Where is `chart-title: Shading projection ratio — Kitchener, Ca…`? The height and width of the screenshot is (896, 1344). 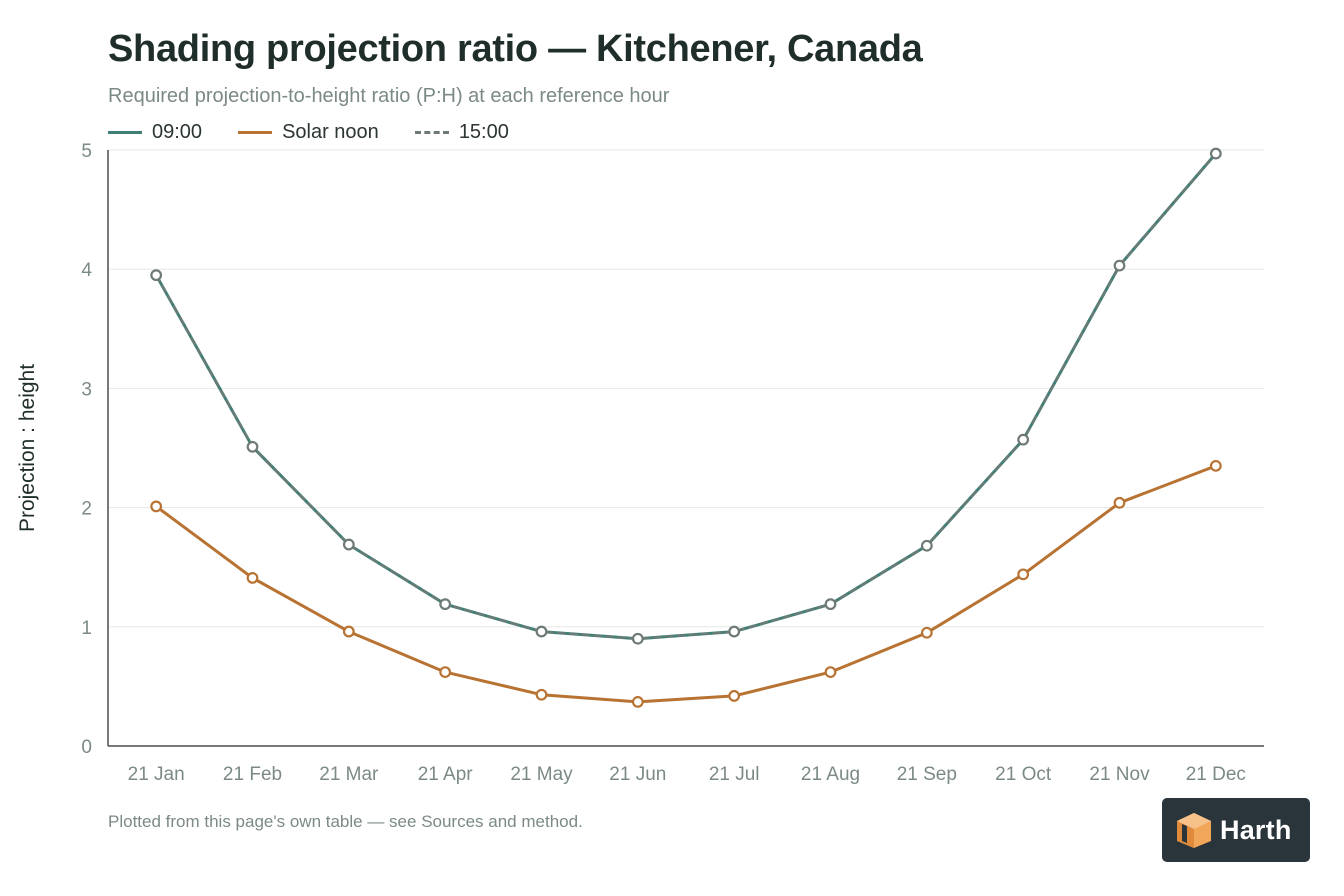
chart-title: Shading projection ratio — Kitchener, Ca… is located at coordinates (515, 49).